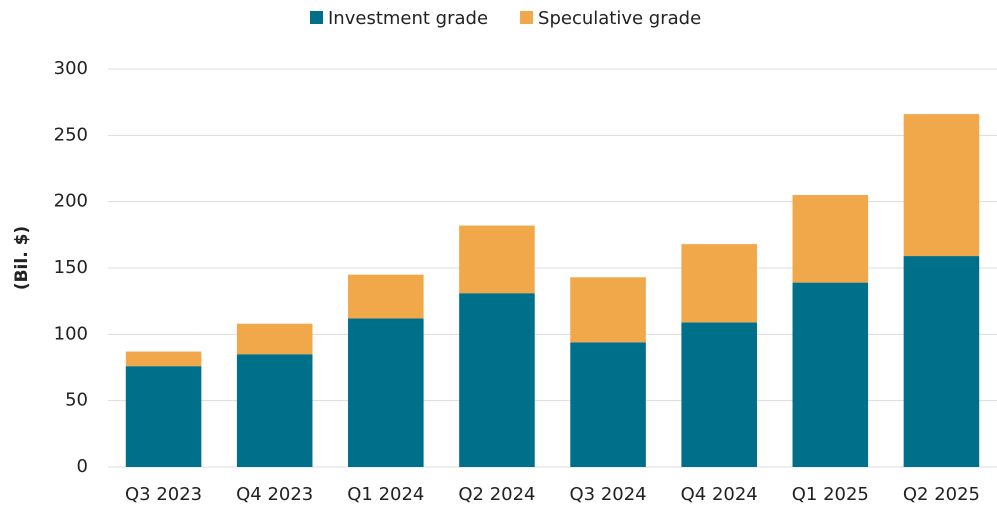 The width and height of the screenshot is (997, 505). I want to click on y-axis-label: (Bil. $), so click(22, 258).